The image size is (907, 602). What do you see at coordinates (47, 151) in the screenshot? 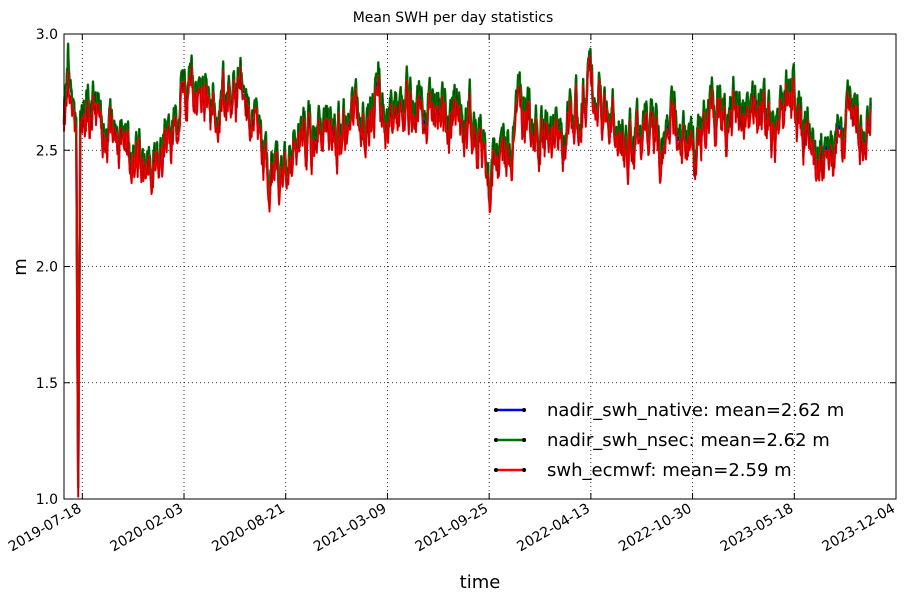
I see `y-tick-label: 2.5` at bounding box center [47, 151].